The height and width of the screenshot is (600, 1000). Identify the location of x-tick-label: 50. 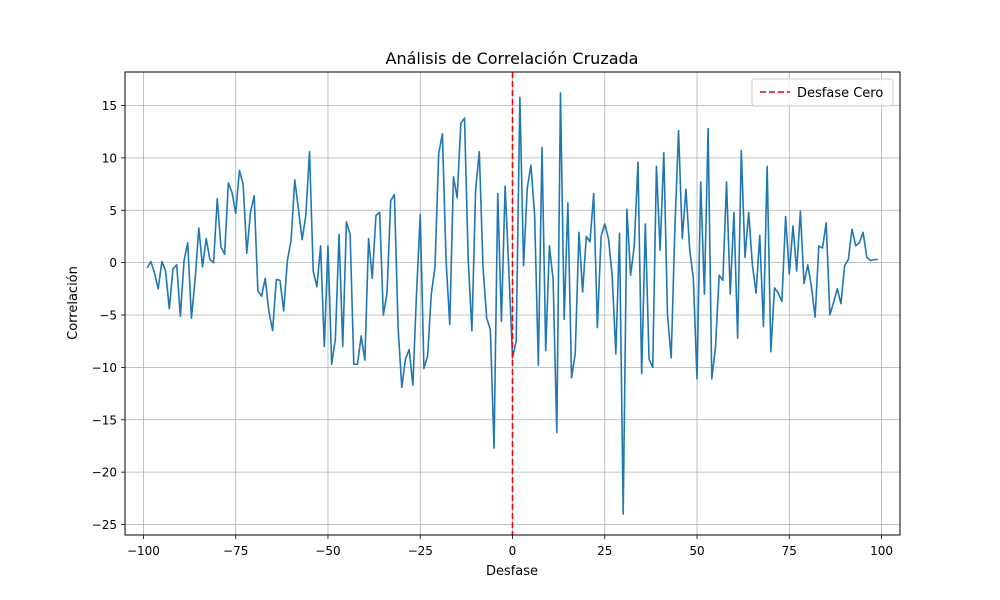
(696, 551).